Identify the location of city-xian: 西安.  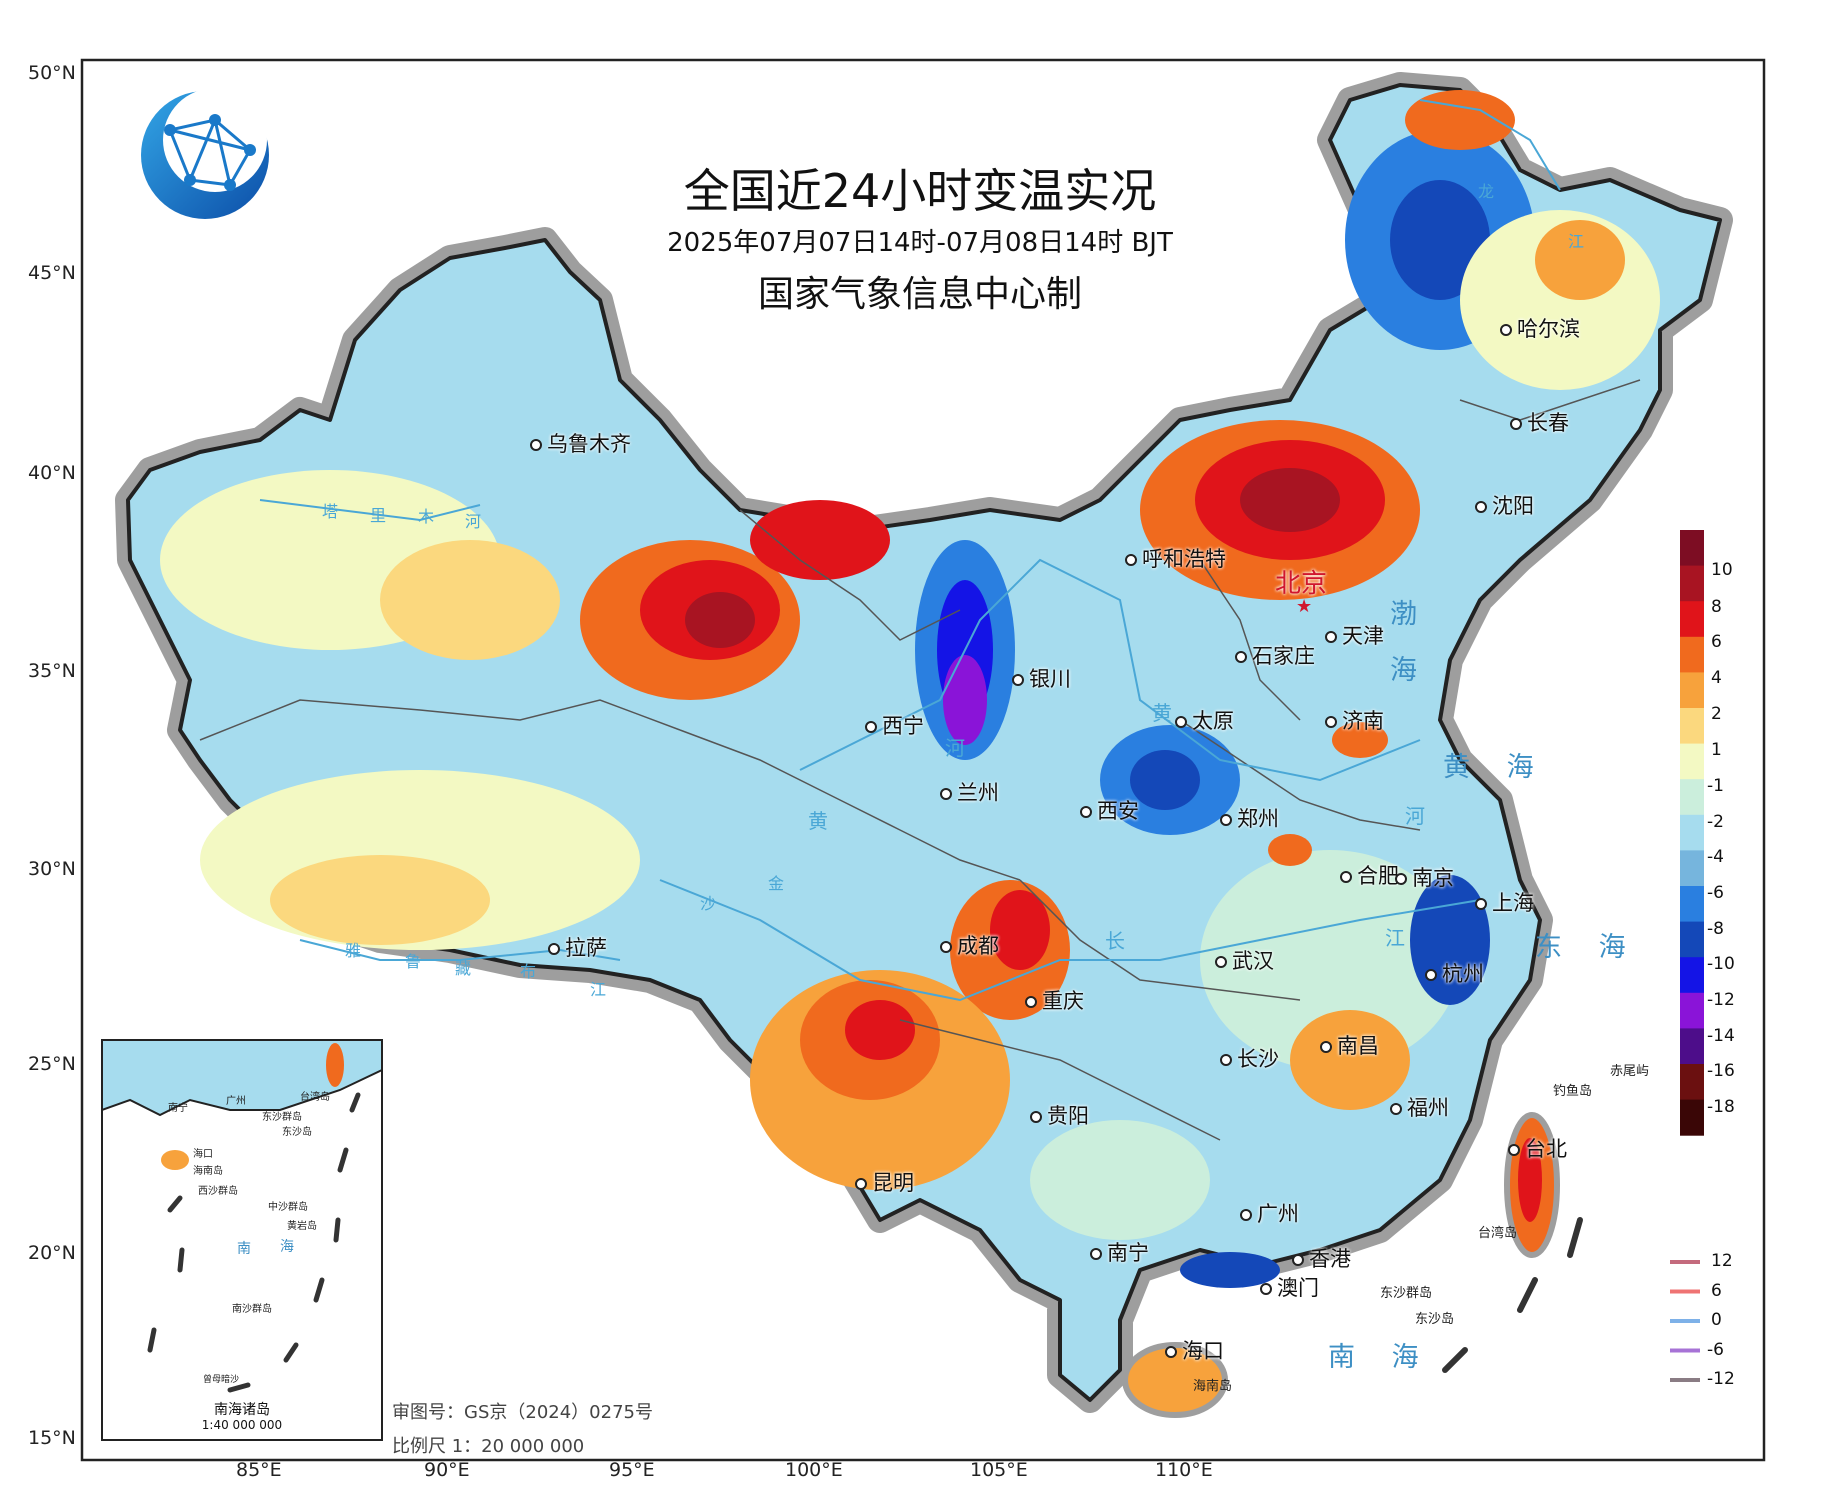
(1109, 810).